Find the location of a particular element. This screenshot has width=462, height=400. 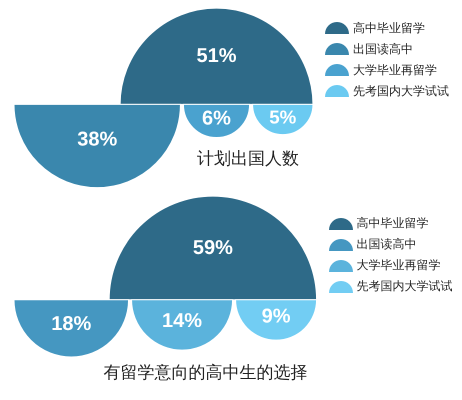

data-label: 51% is located at coordinates (216, 56).